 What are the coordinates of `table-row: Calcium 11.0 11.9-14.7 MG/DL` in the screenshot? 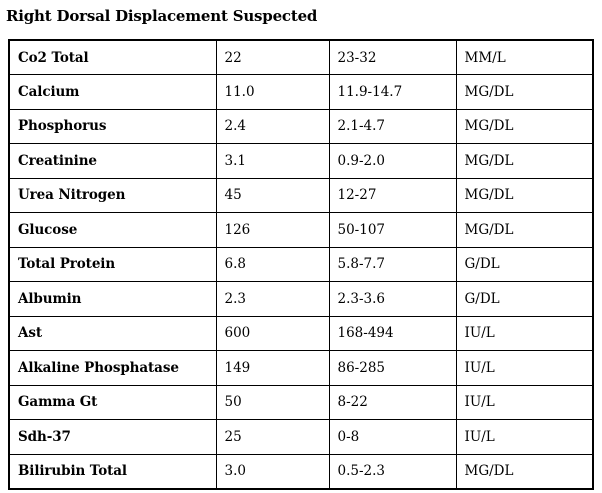 It's located at (301, 92).